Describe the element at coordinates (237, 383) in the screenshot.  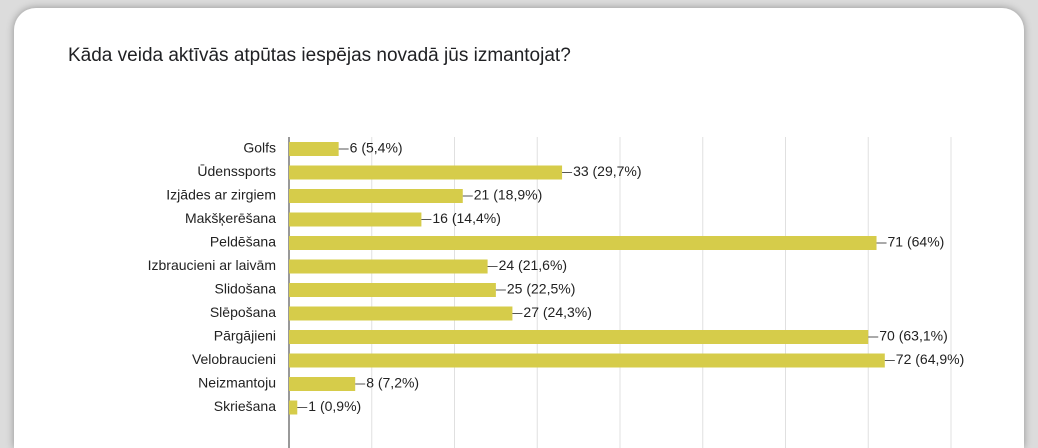
I see `category-label: Neizmantoju` at that location.